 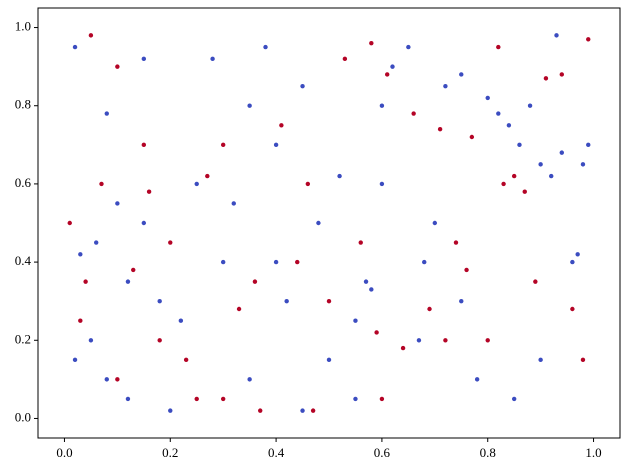 I want to click on y-tick-label: 0.0, so click(x=23, y=416).